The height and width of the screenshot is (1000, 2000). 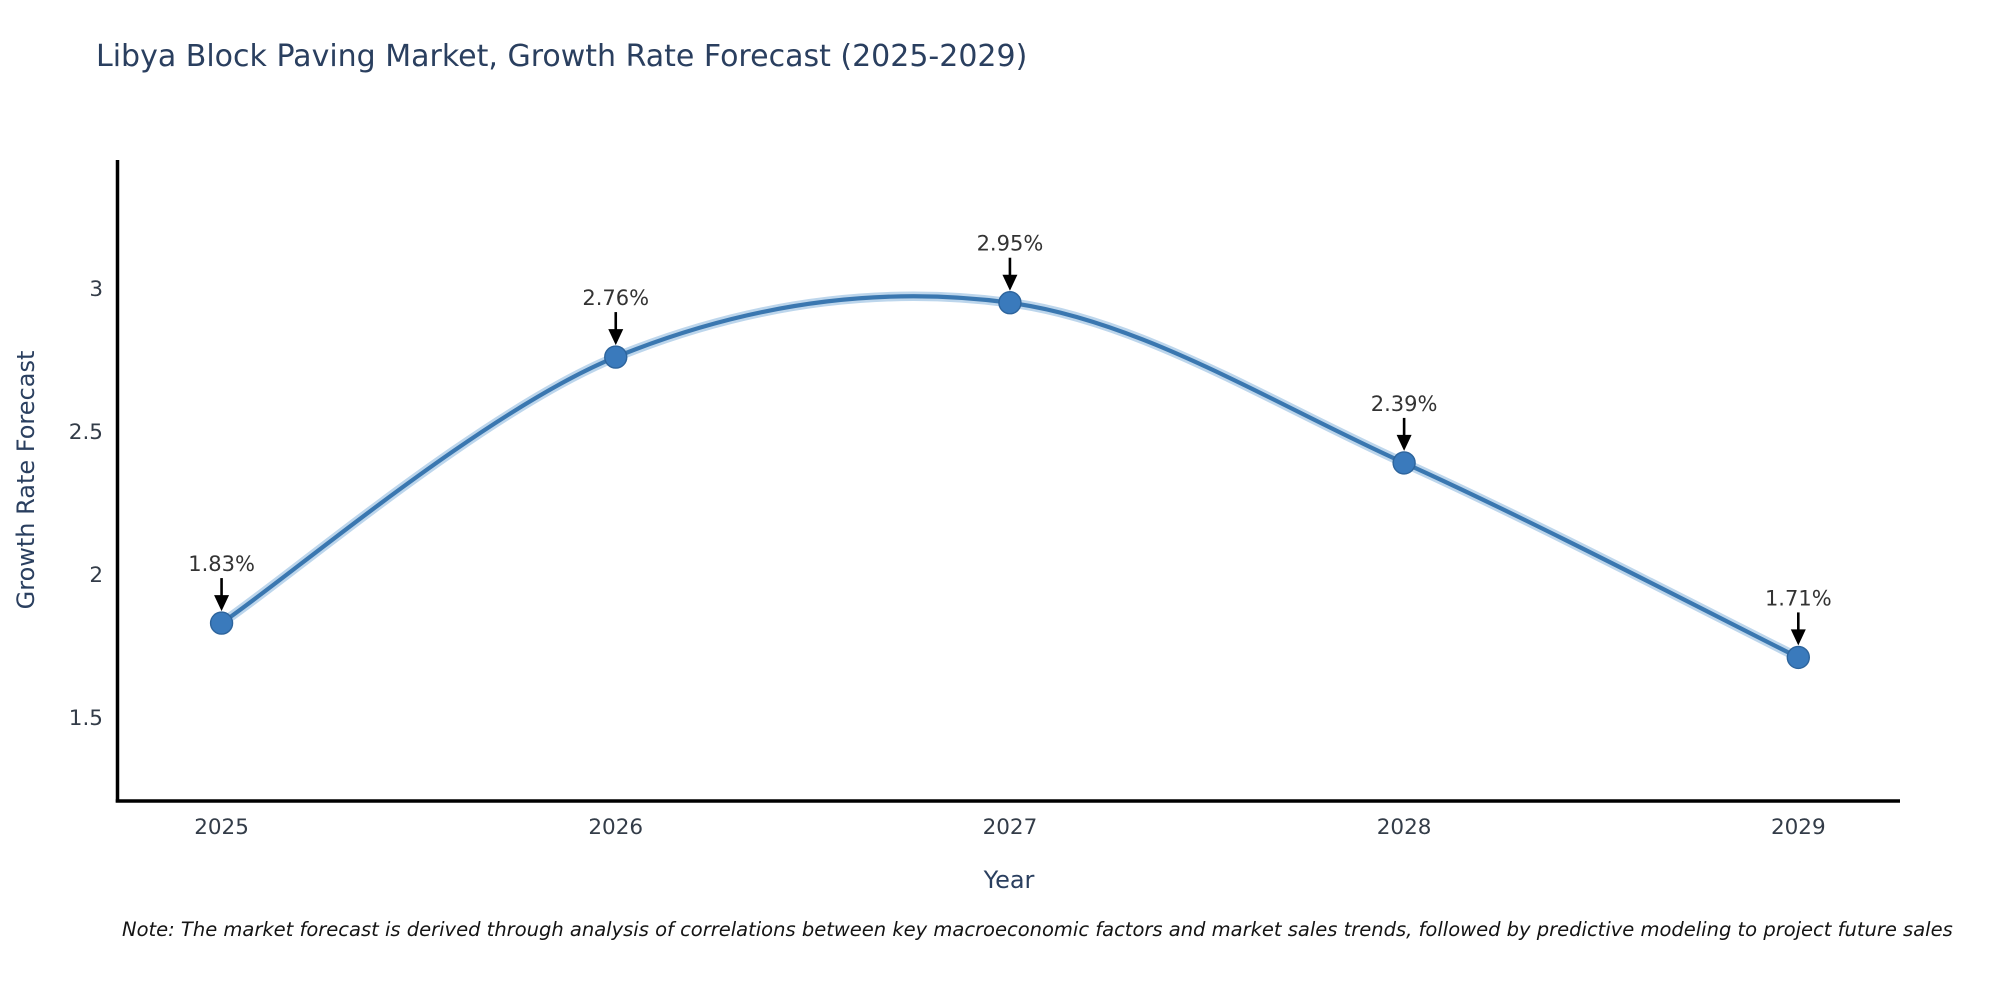 What do you see at coordinates (1798, 827) in the screenshot?
I see `x-tick-2029: 2029` at bounding box center [1798, 827].